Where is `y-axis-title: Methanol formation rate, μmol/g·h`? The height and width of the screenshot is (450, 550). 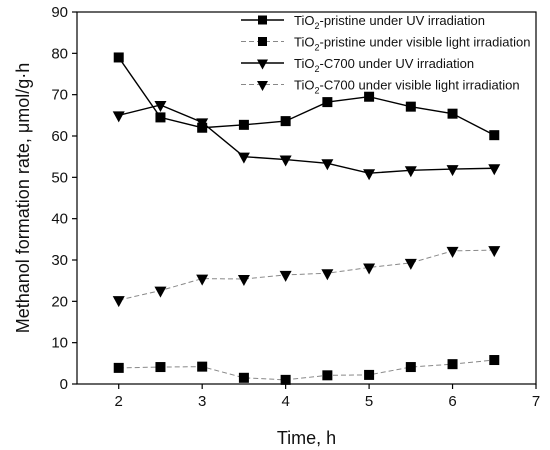
y-axis-title: Methanol formation rate, μmol/g·h is located at coordinates (23, 198).